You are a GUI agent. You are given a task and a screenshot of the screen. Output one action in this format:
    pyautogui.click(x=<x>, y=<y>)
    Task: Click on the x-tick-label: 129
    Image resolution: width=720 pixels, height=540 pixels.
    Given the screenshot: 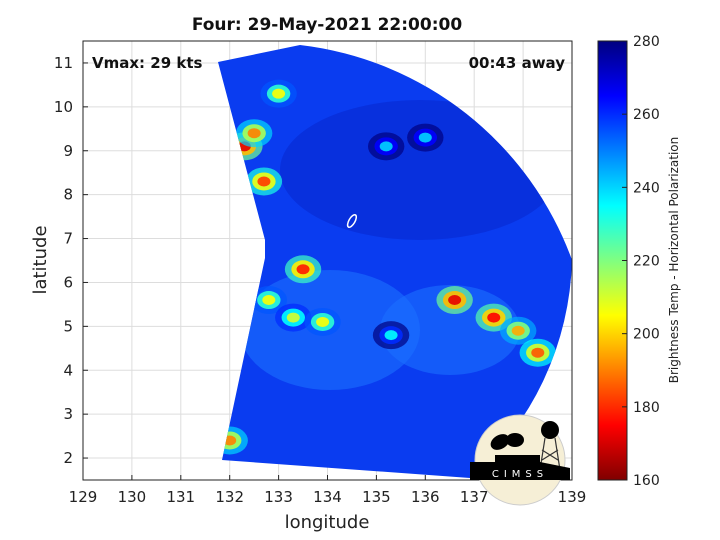 What is the action you would take?
    pyautogui.click(x=83, y=497)
    